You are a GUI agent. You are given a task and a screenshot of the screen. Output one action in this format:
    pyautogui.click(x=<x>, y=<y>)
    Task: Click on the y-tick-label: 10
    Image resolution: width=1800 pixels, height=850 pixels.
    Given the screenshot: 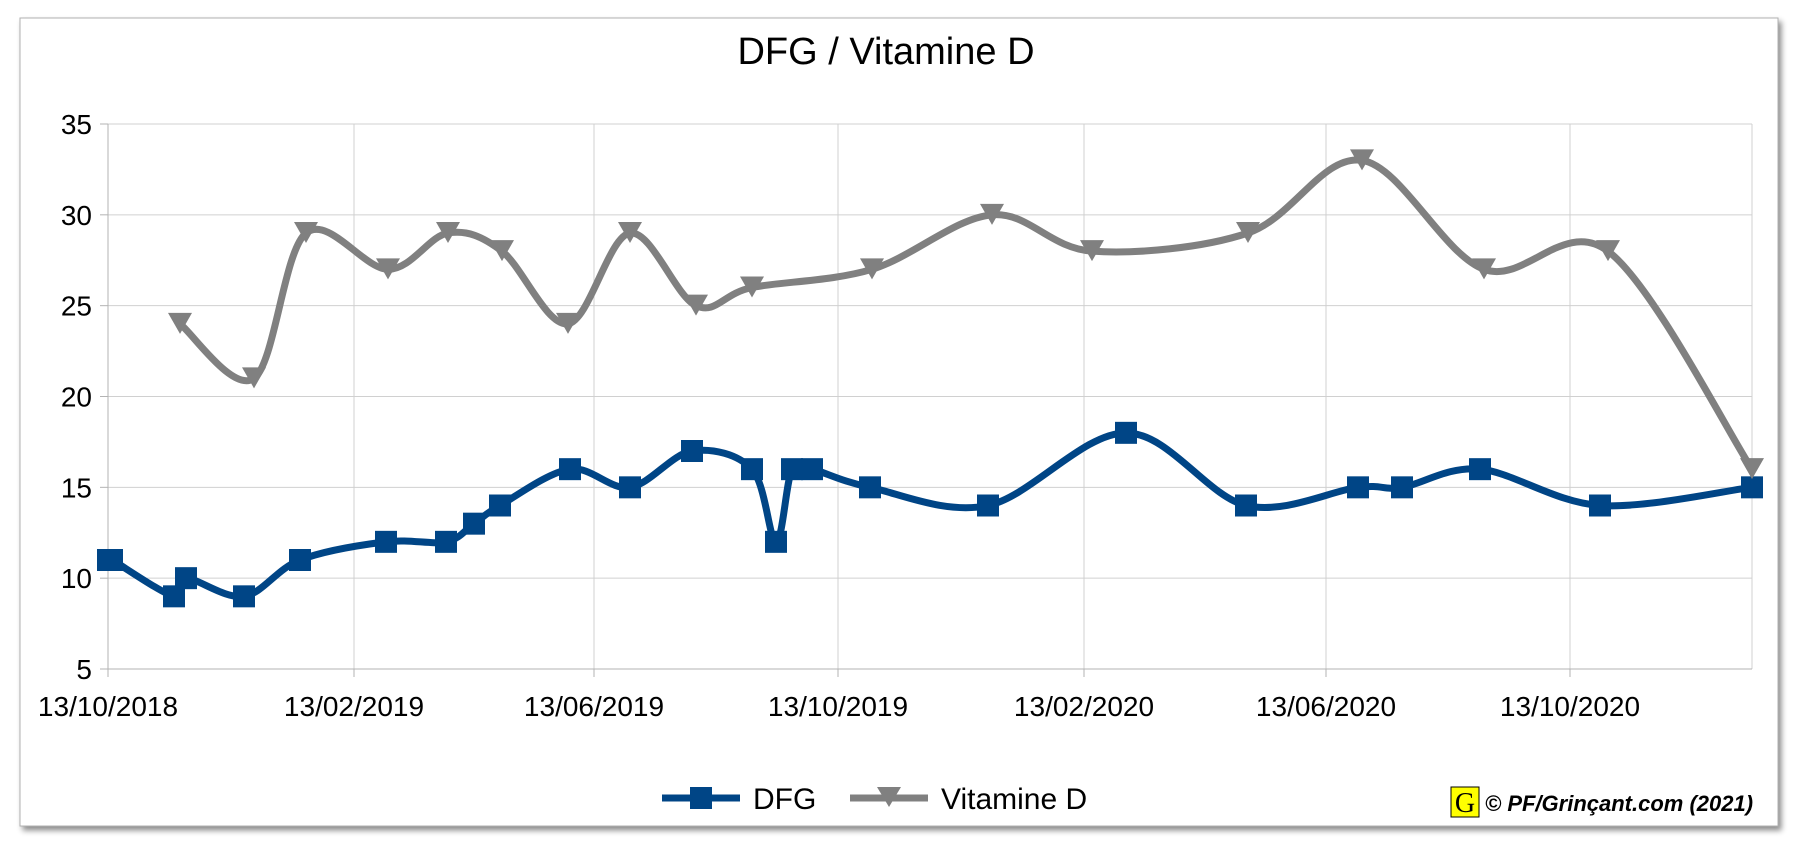 What is the action you would take?
    pyautogui.click(x=76, y=578)
    